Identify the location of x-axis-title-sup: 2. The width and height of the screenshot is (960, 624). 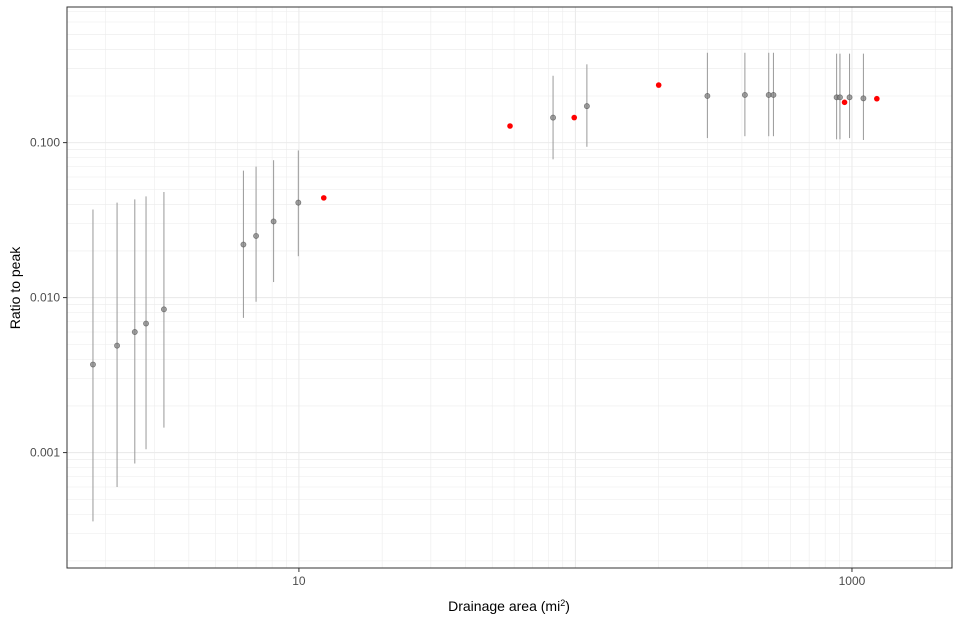
(562, 603).